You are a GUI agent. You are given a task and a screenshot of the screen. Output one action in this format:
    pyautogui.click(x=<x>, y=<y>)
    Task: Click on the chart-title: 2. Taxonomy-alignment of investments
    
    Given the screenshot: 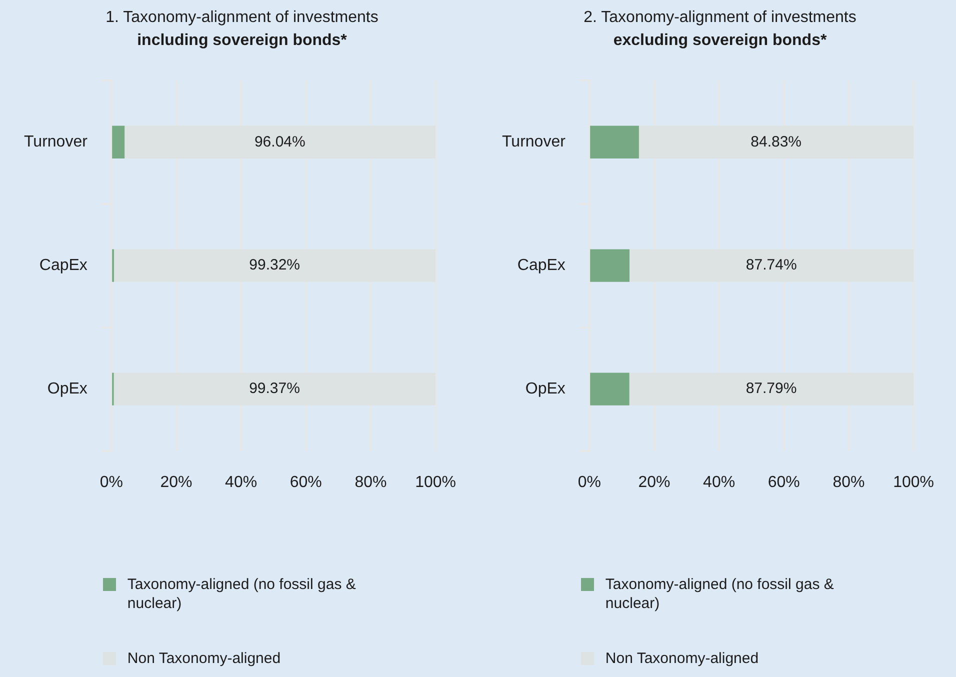 What is the action you would take?
    pyautogui.click(x=720, y=17)
    